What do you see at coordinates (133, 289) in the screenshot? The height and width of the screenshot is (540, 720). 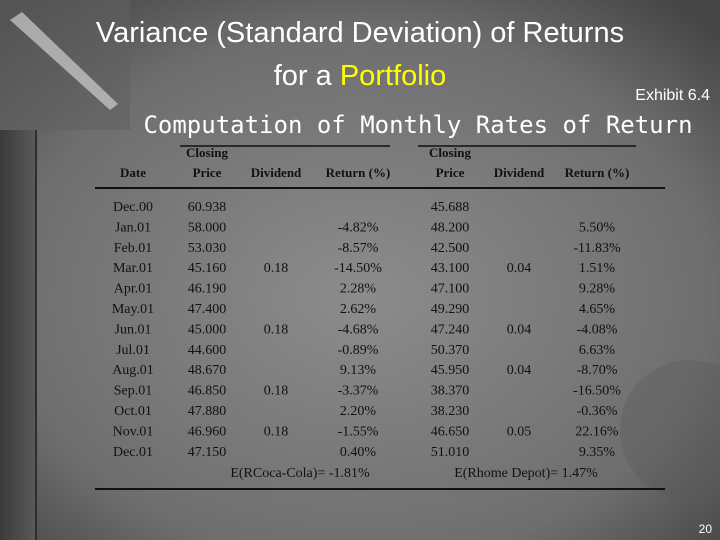 I see `table-cell: Apr.01` at bounding box center [133, 289].